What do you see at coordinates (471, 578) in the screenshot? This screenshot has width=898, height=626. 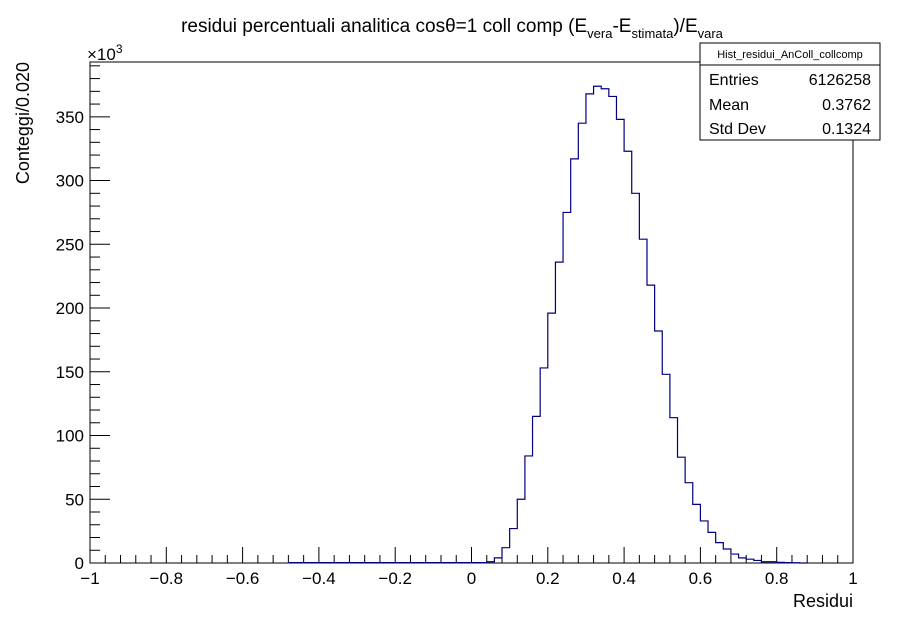 I see `x-tick-label: 0` at bounding box center [471, 578].